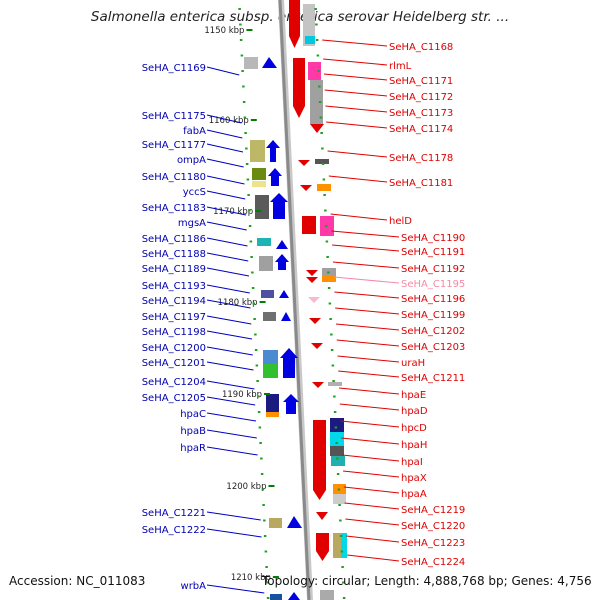 This screenshot has width=600, height=600. What do you see at coordinates (174, 348) in the screenshot?
I see `gene-label-forward: SeHA_C1200` at bounding box center [174, 348].